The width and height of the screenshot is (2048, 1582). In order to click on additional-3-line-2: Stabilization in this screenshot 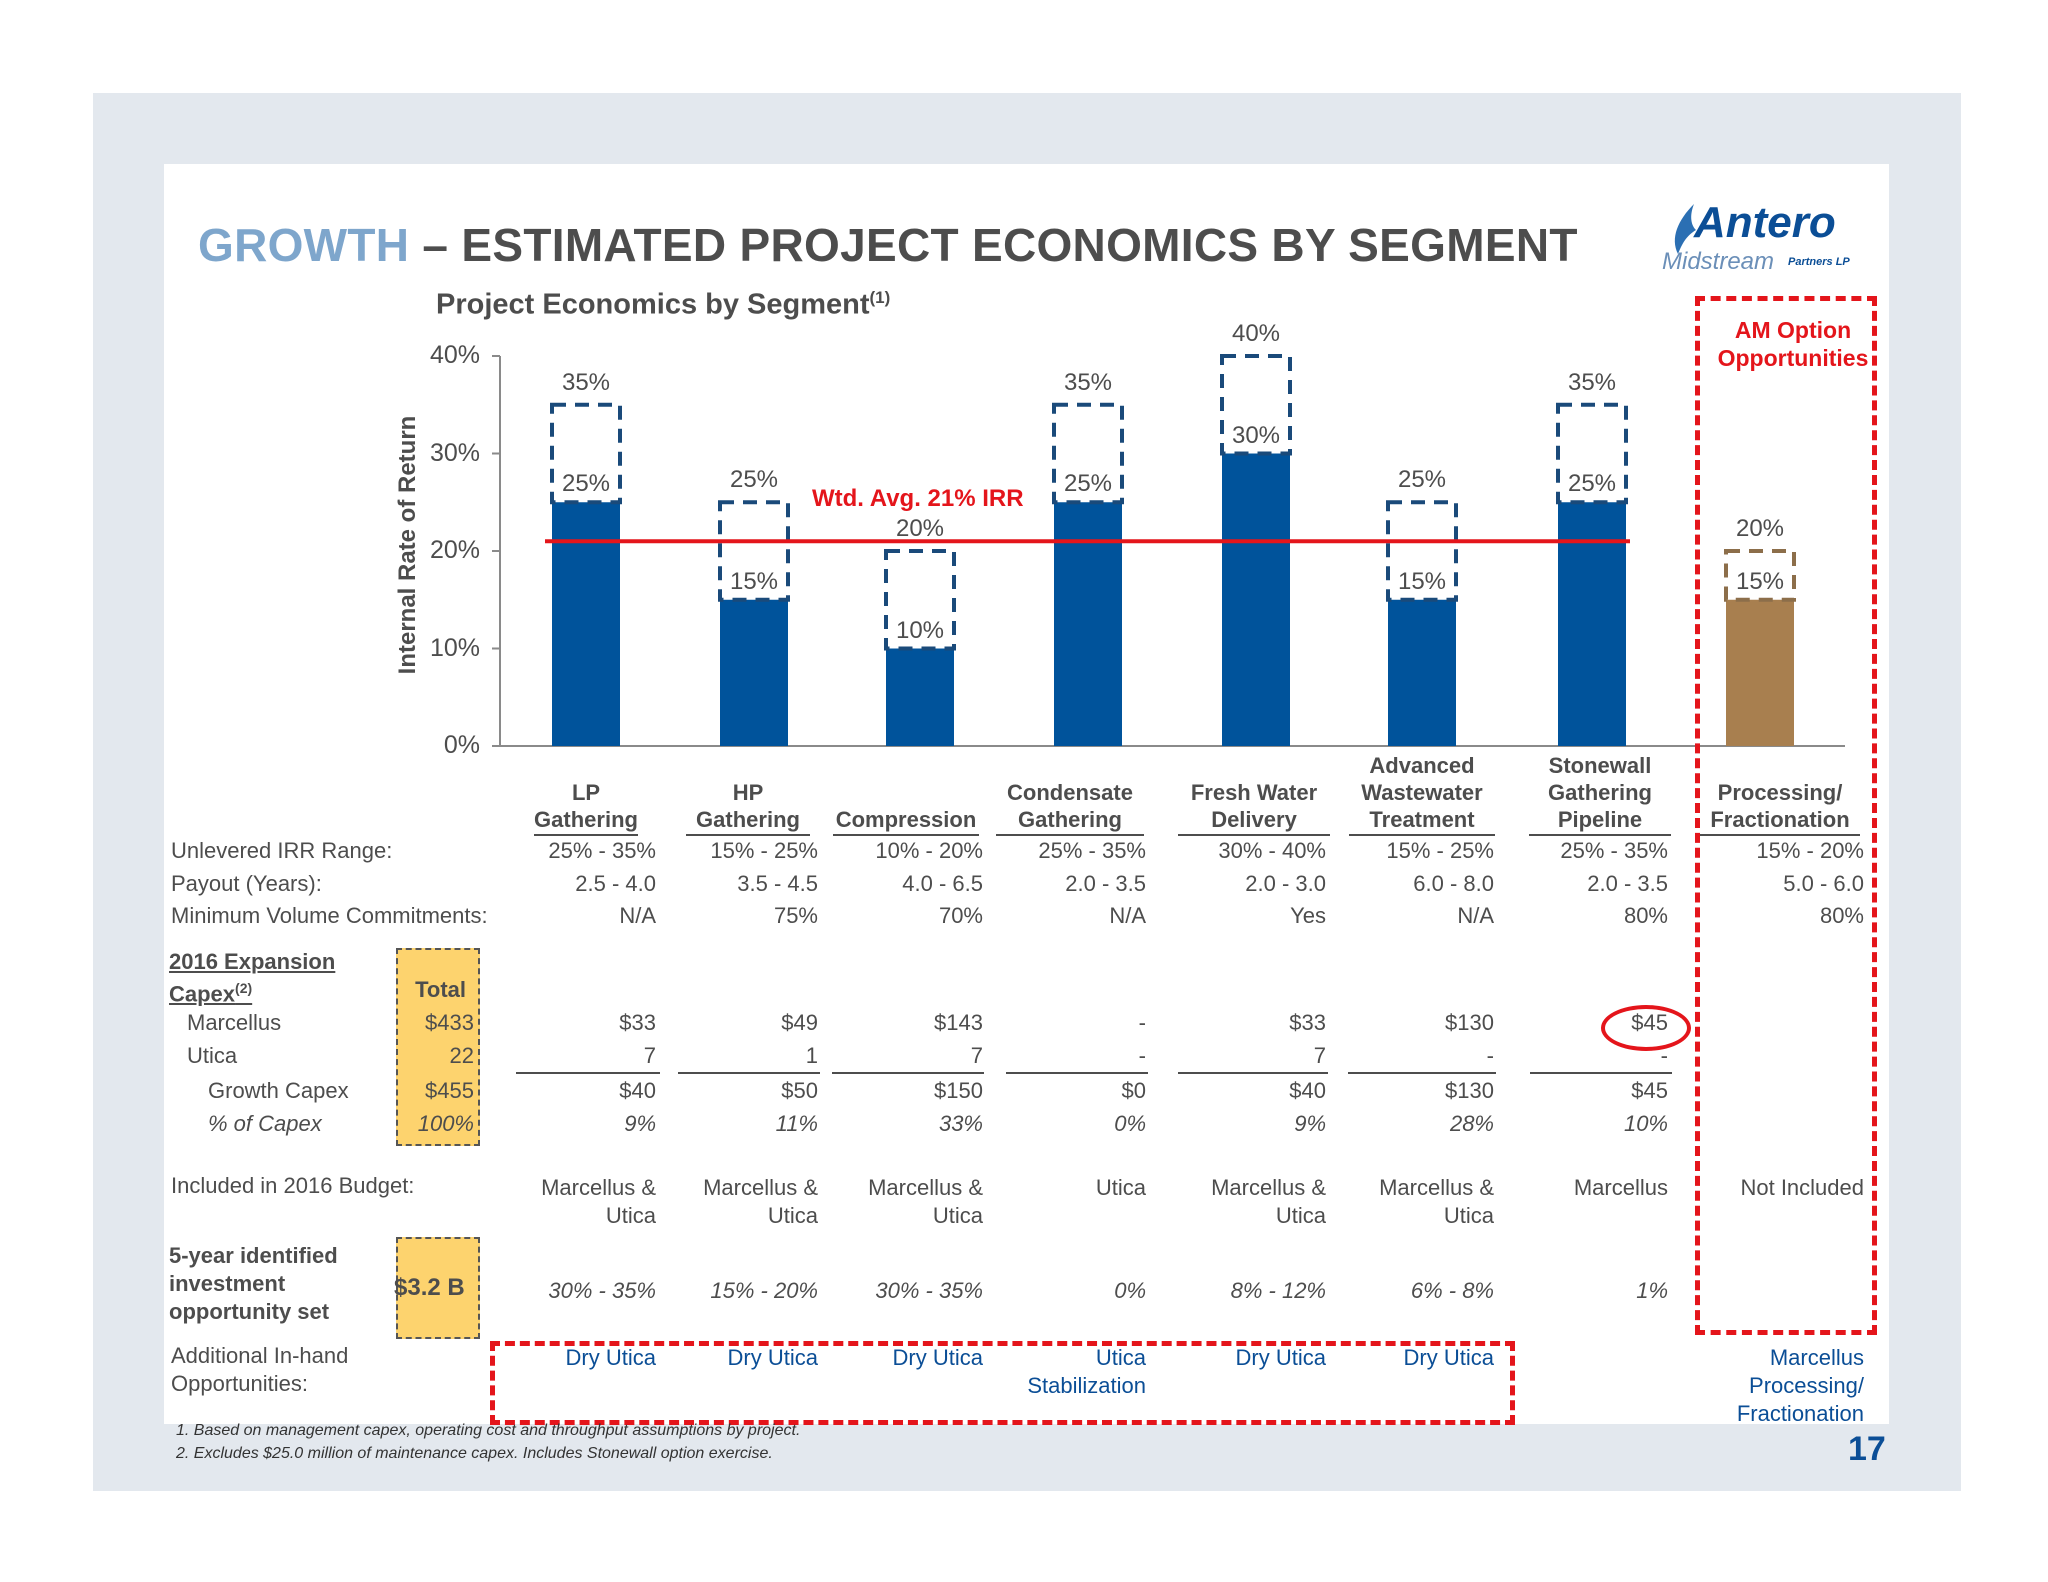, I will do `click(1086, 1385)`.